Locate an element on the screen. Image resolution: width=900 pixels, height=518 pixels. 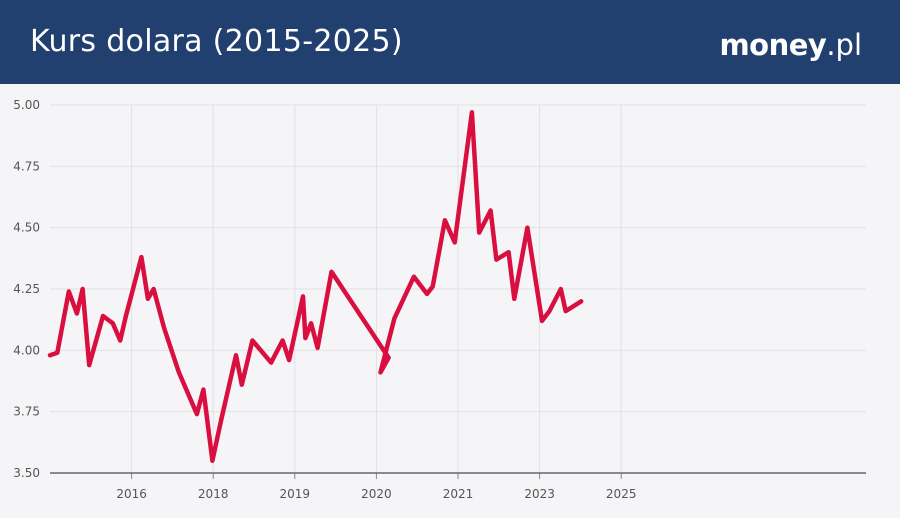
x-tick-label: 2025 is located at coordinates (621, 494).